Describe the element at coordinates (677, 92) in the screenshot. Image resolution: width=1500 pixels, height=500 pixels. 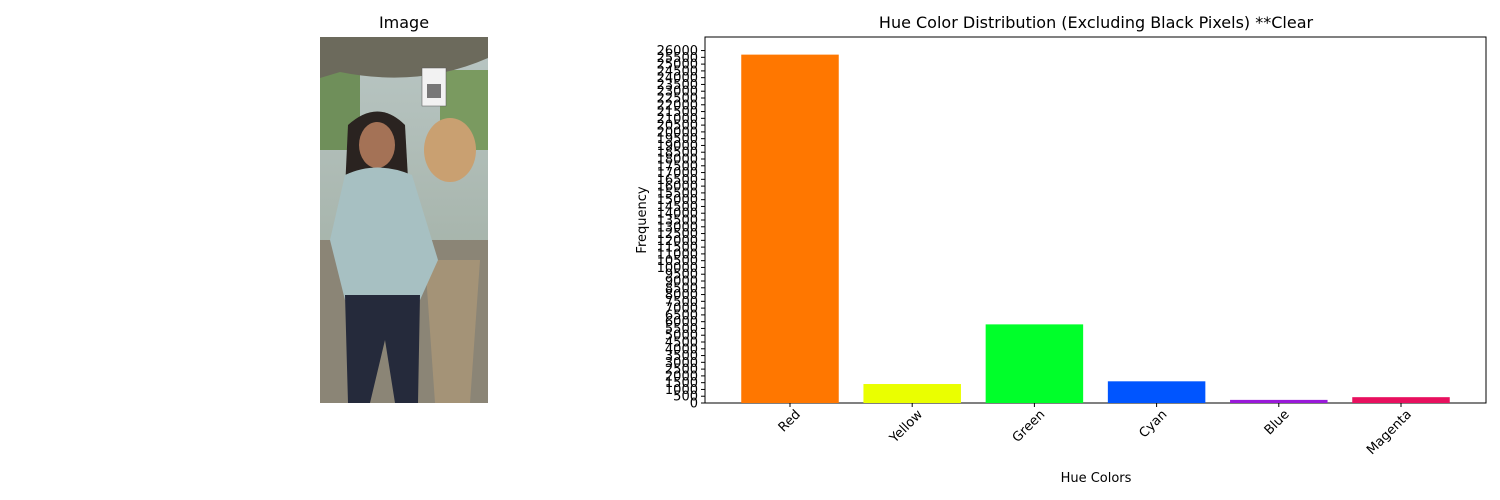
I see `y-tick-label: 23000` at that location.